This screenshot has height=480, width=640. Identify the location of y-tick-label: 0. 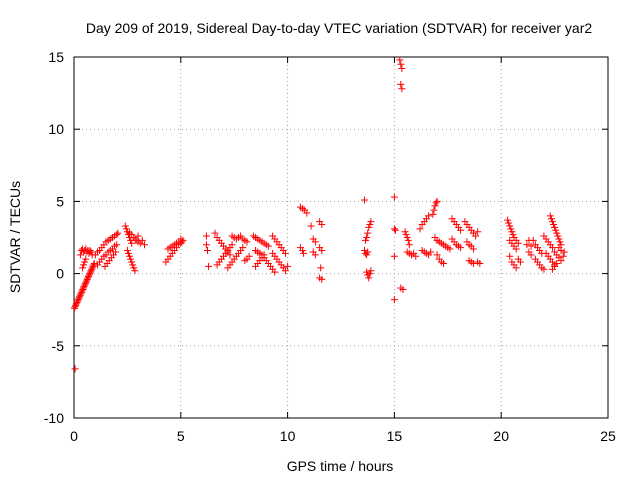
(60, 274).